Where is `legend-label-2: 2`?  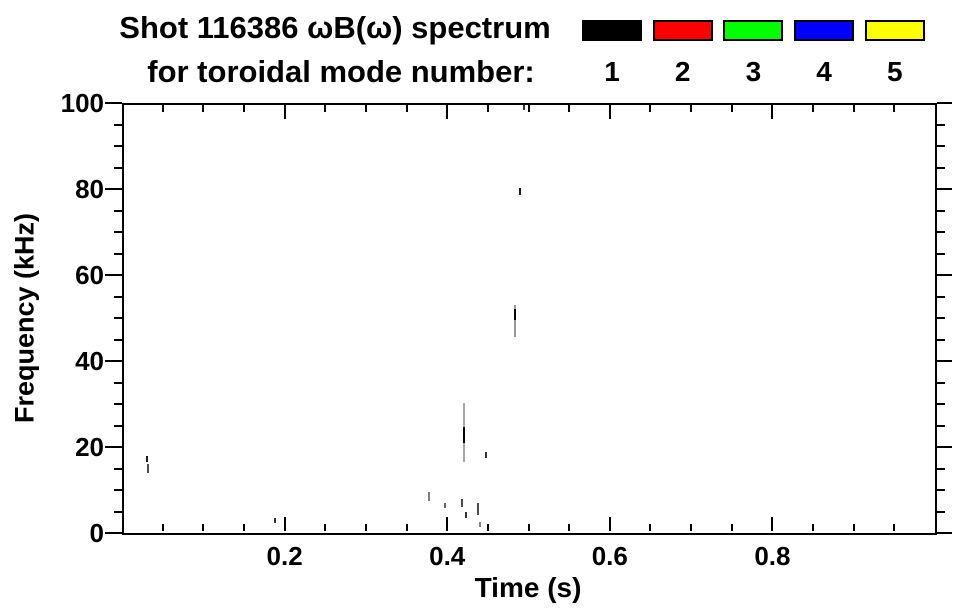
legend-label-2: 2 is located at coordinates (682, 71).